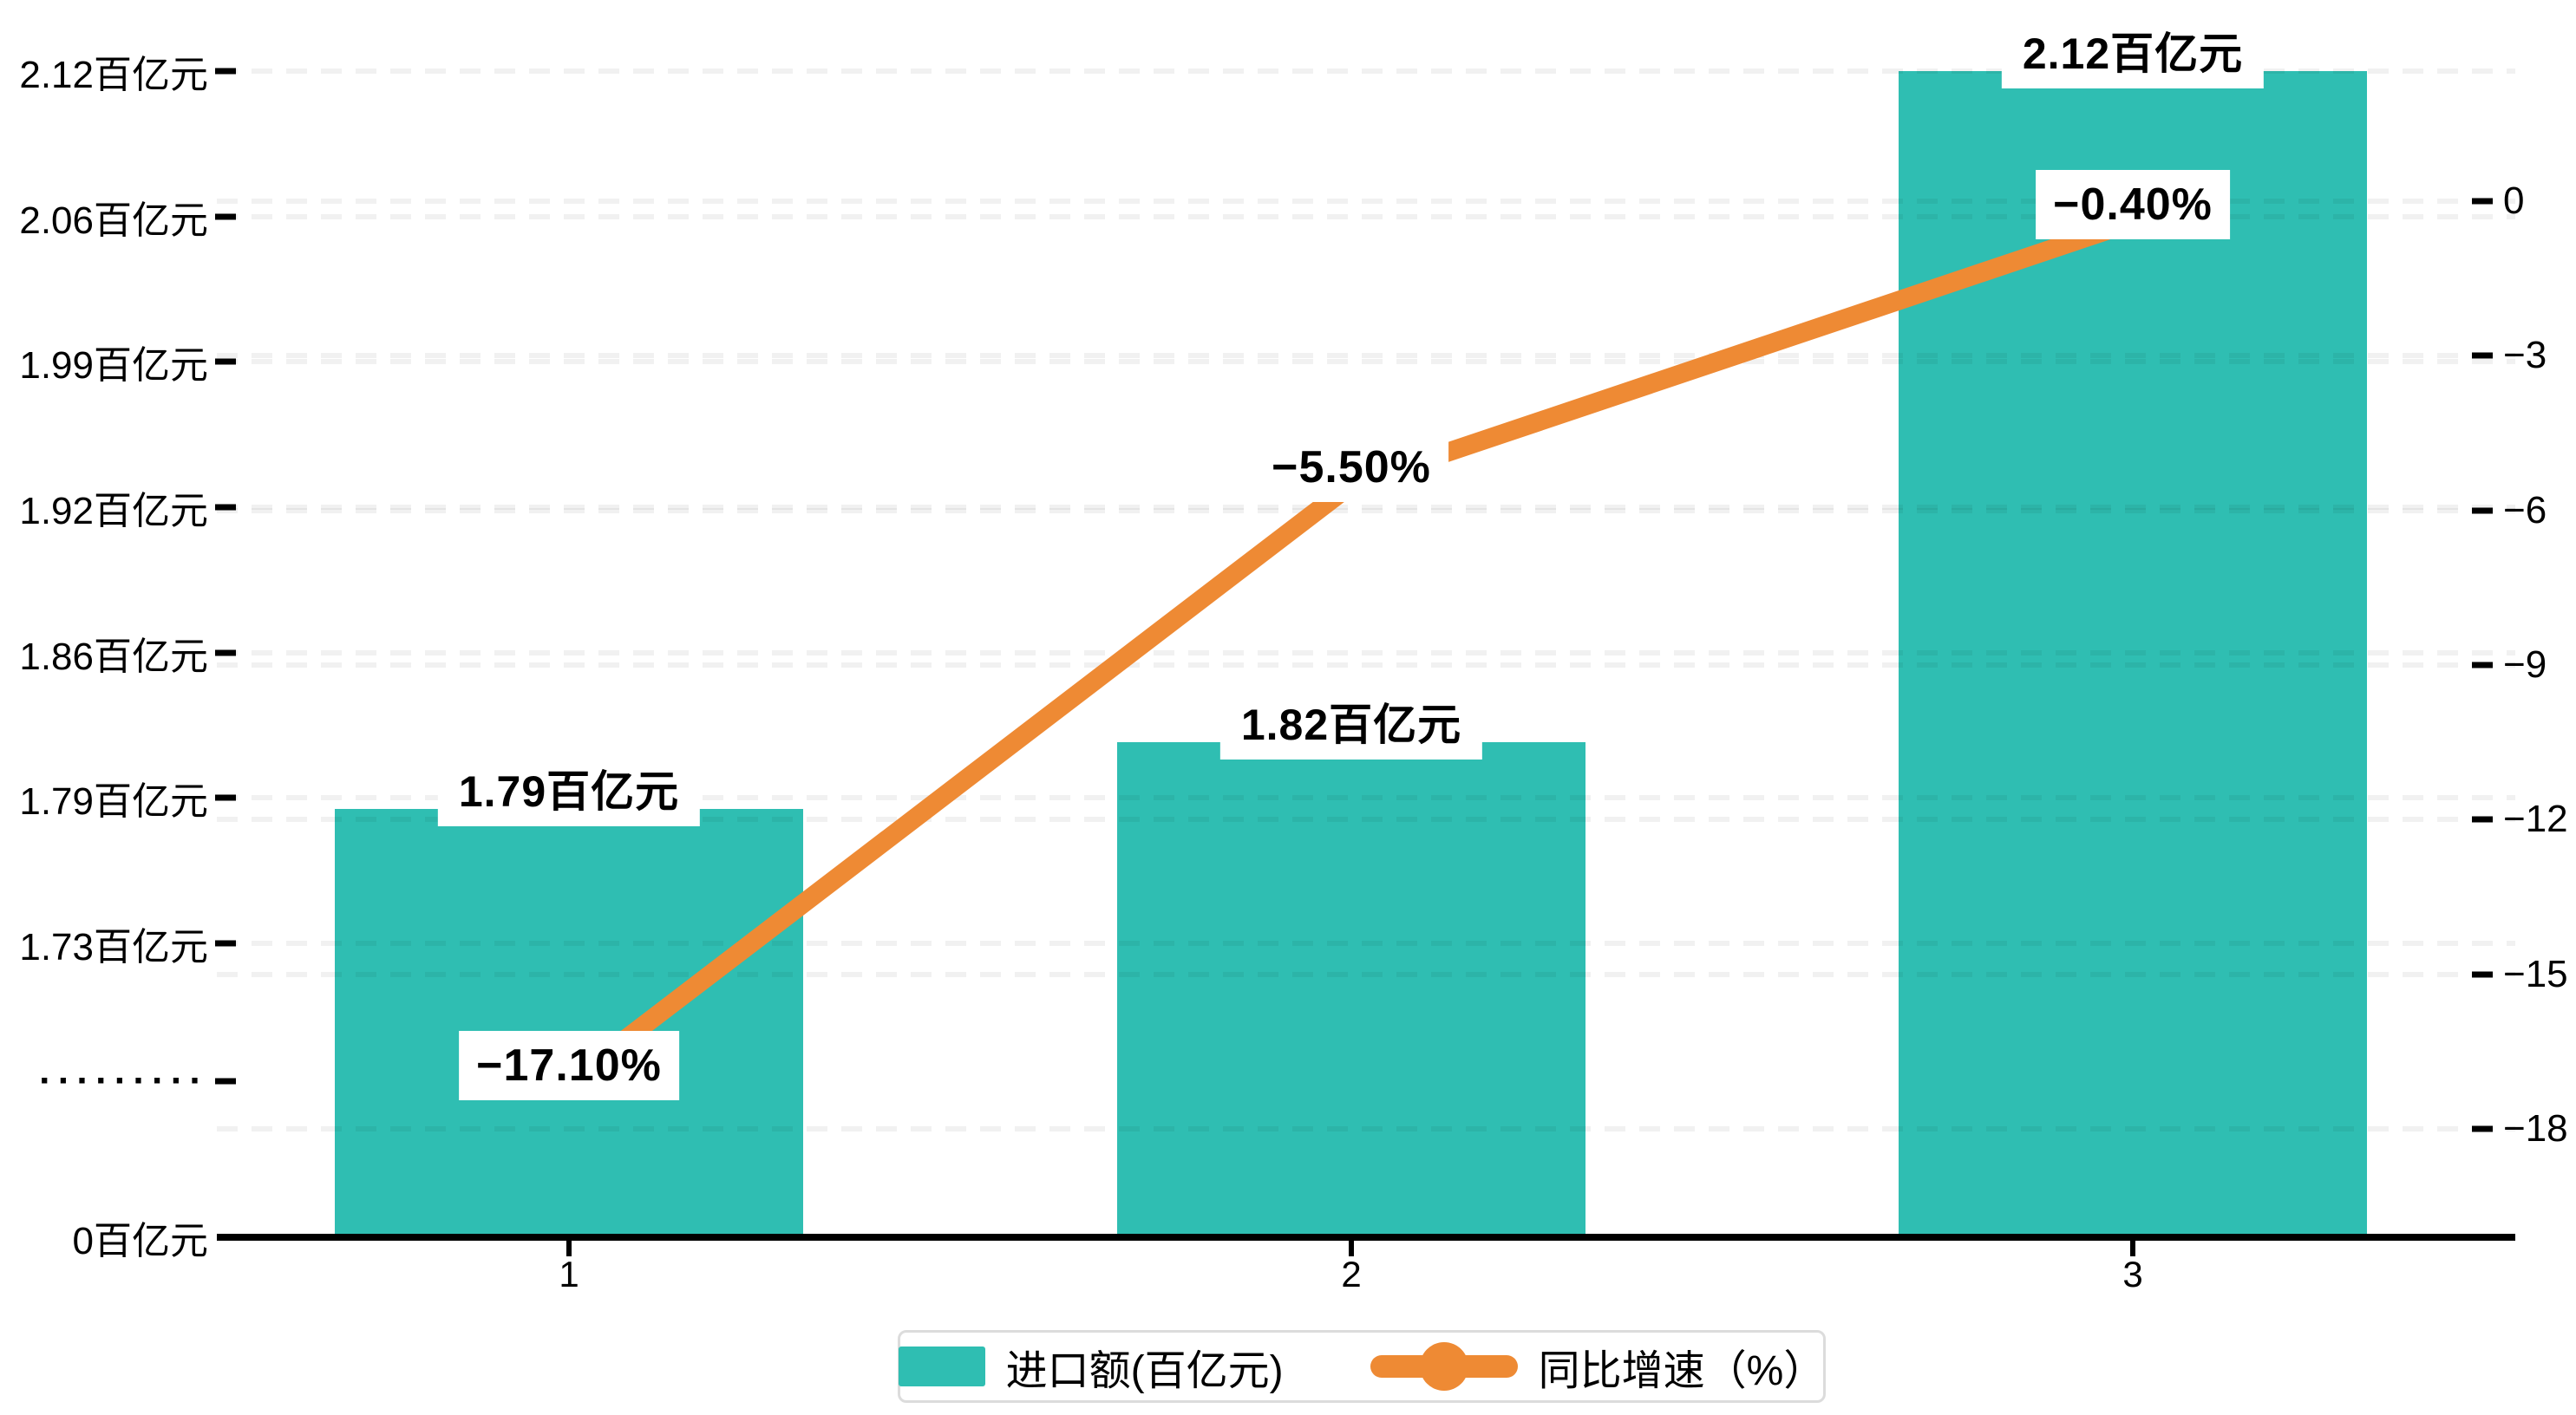 The width and height of the screenshot is (2576, 1415). Describe the element at coordinates (1351, 721) in the screenshot. I see `bar-value-label: 1.82百亿元` at that location.